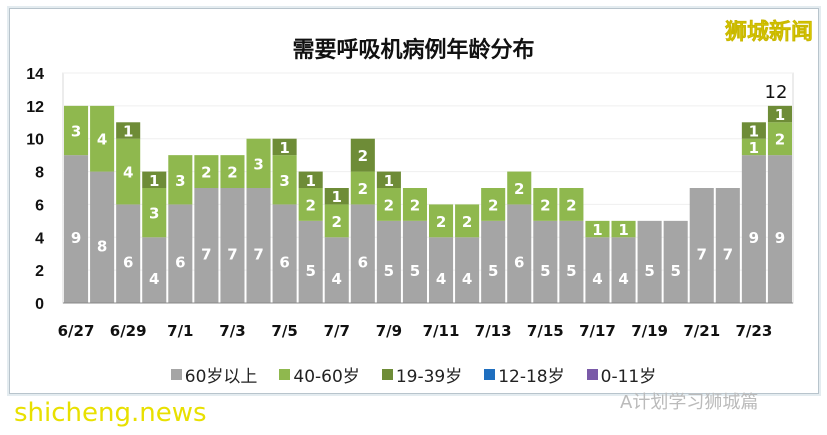 The width and height of the screenshot is (827, 435). Describe the element at coordinates (769, 33) in the screenshot. I see `watermark-top: 狮城新闻` at that location.